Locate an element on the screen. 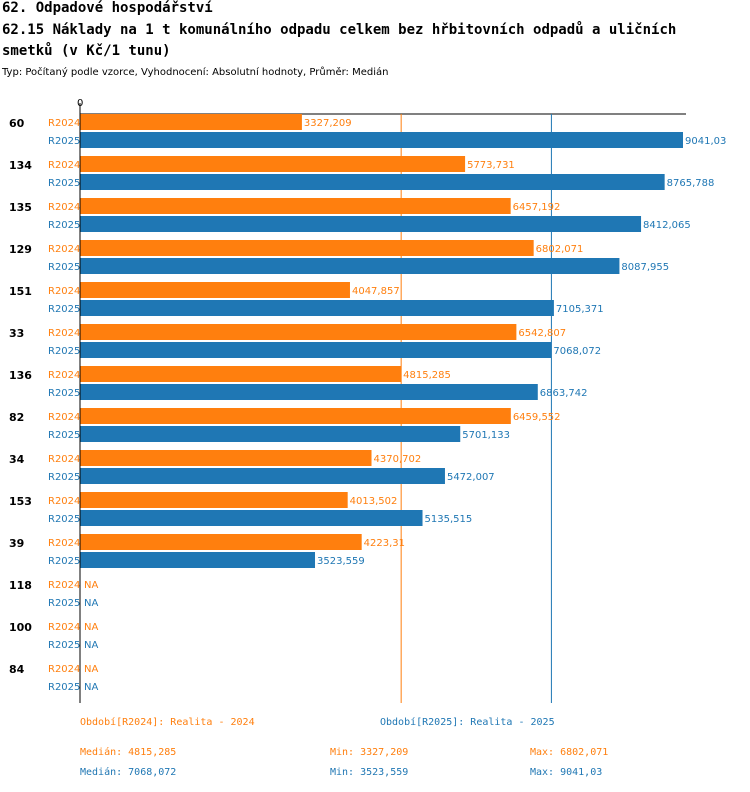  category-label: 60 is located at coordinates (17, 123).